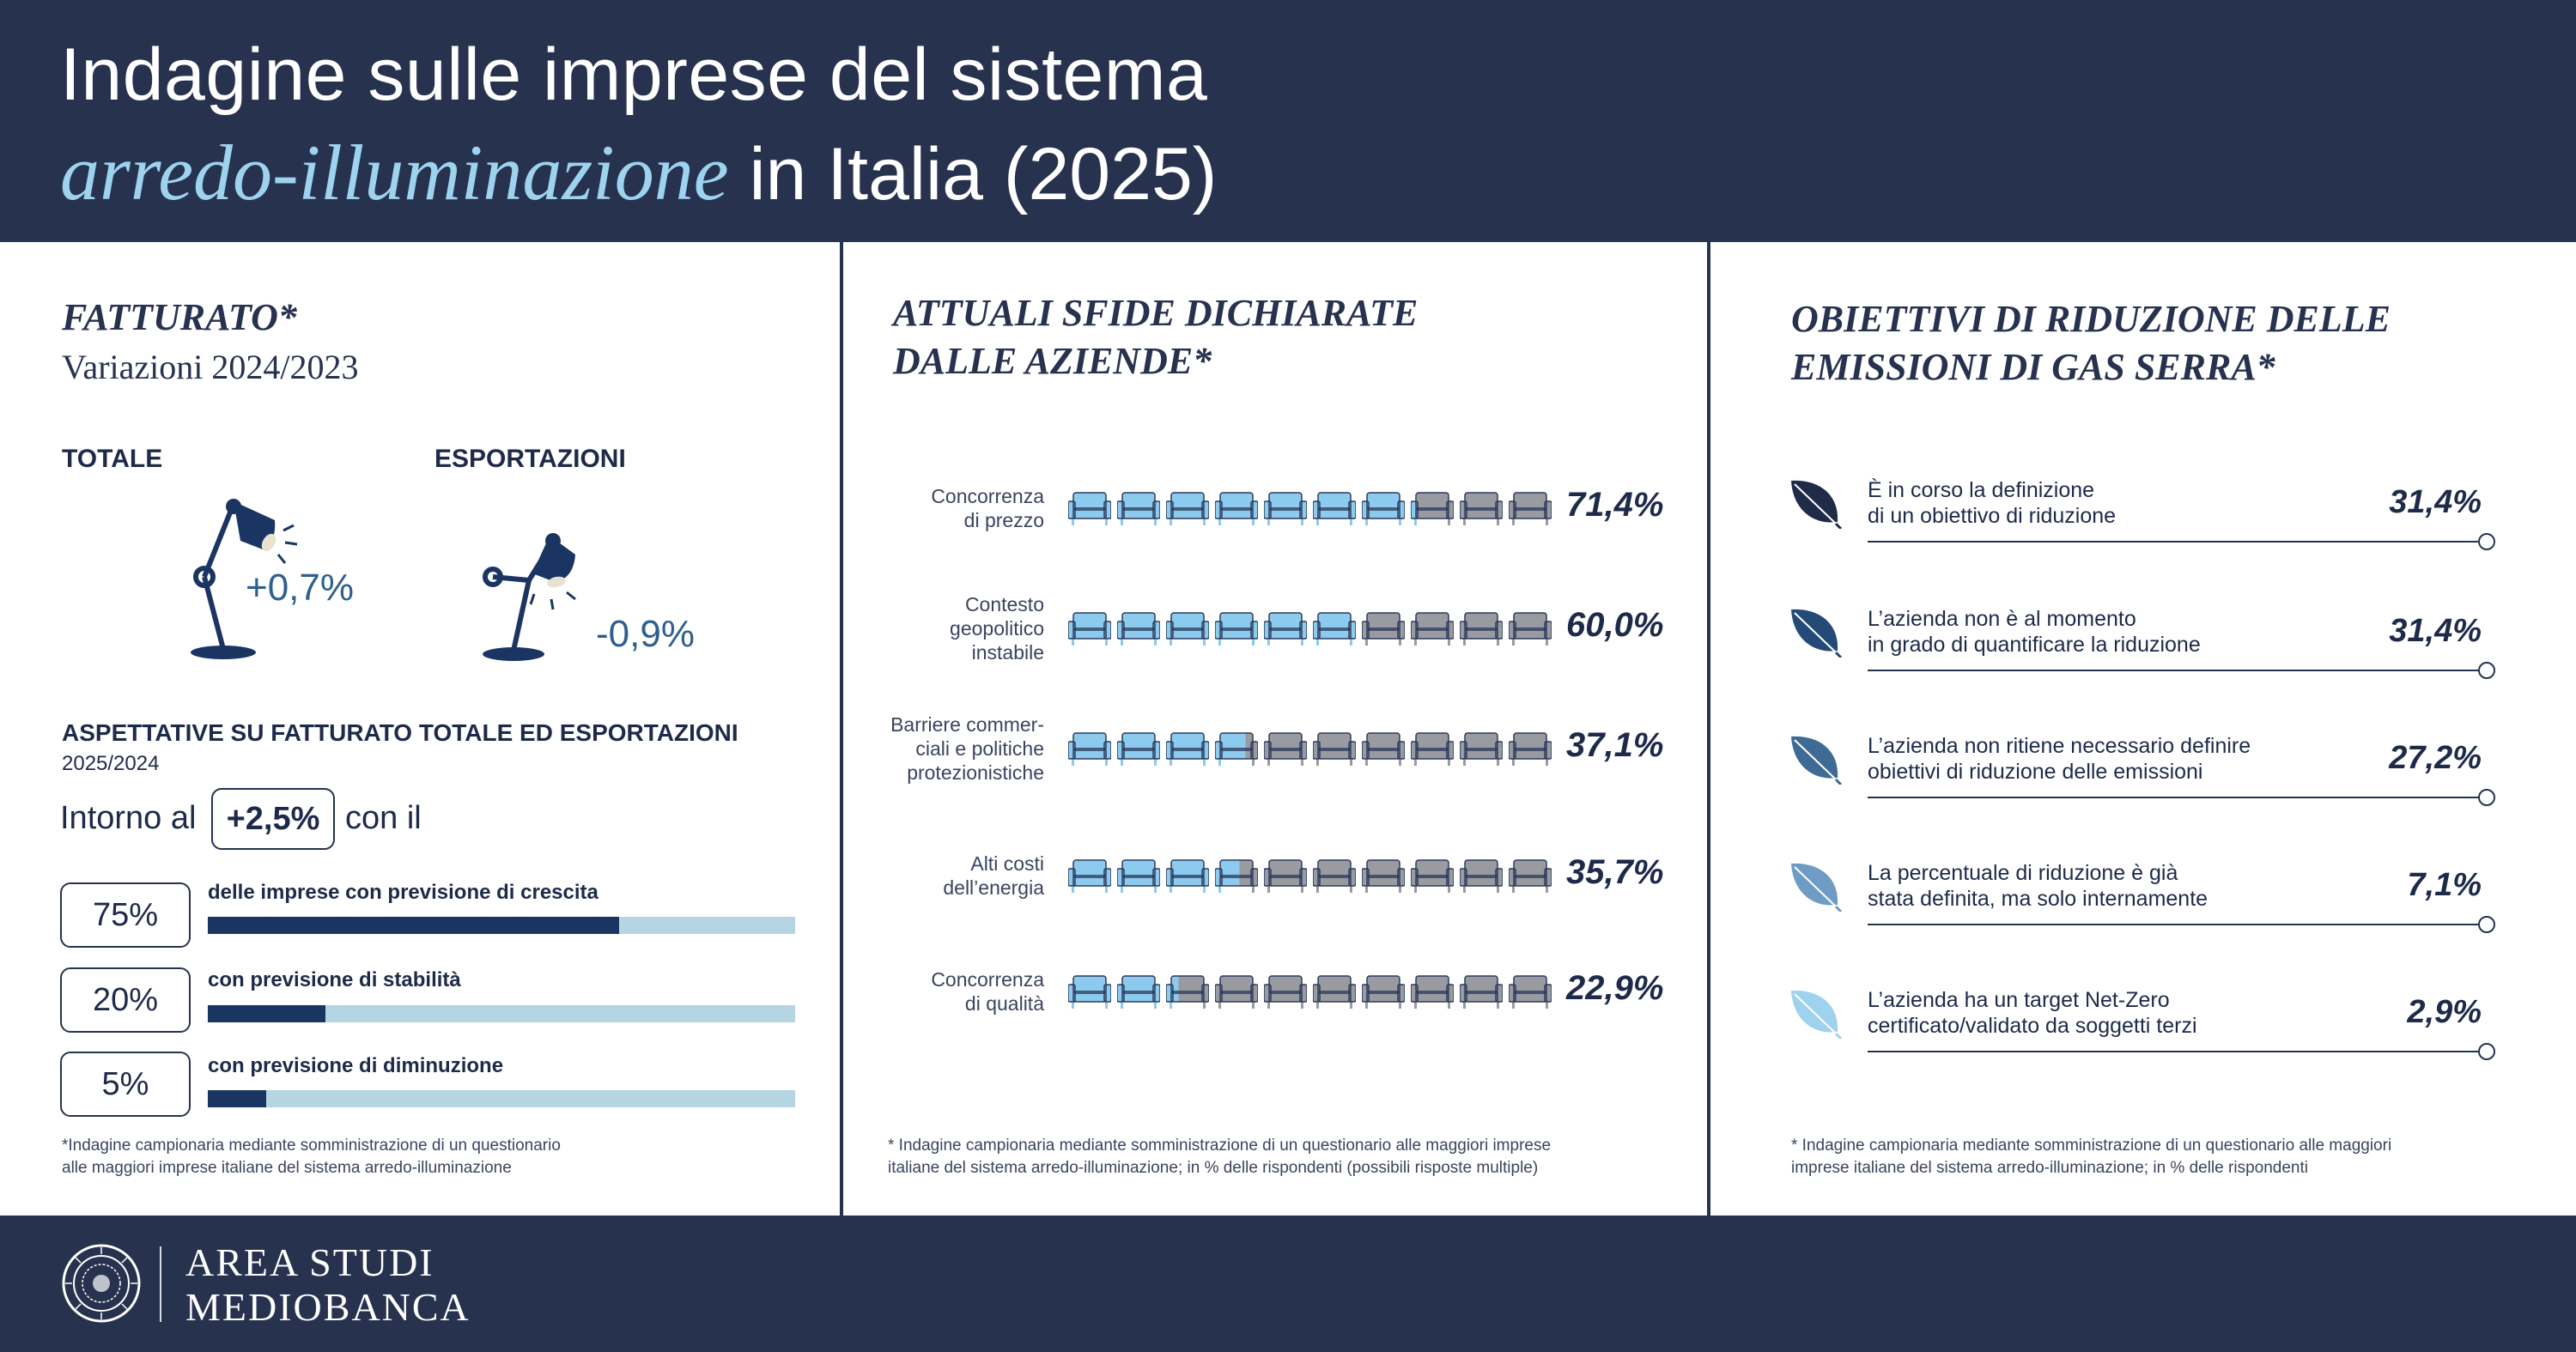 This screenshot has height=1352, width=2576. Describe the element at coordinates (980, 748) in the screenshot. I see `sfida-label-line: ciali e politiche` at that location.